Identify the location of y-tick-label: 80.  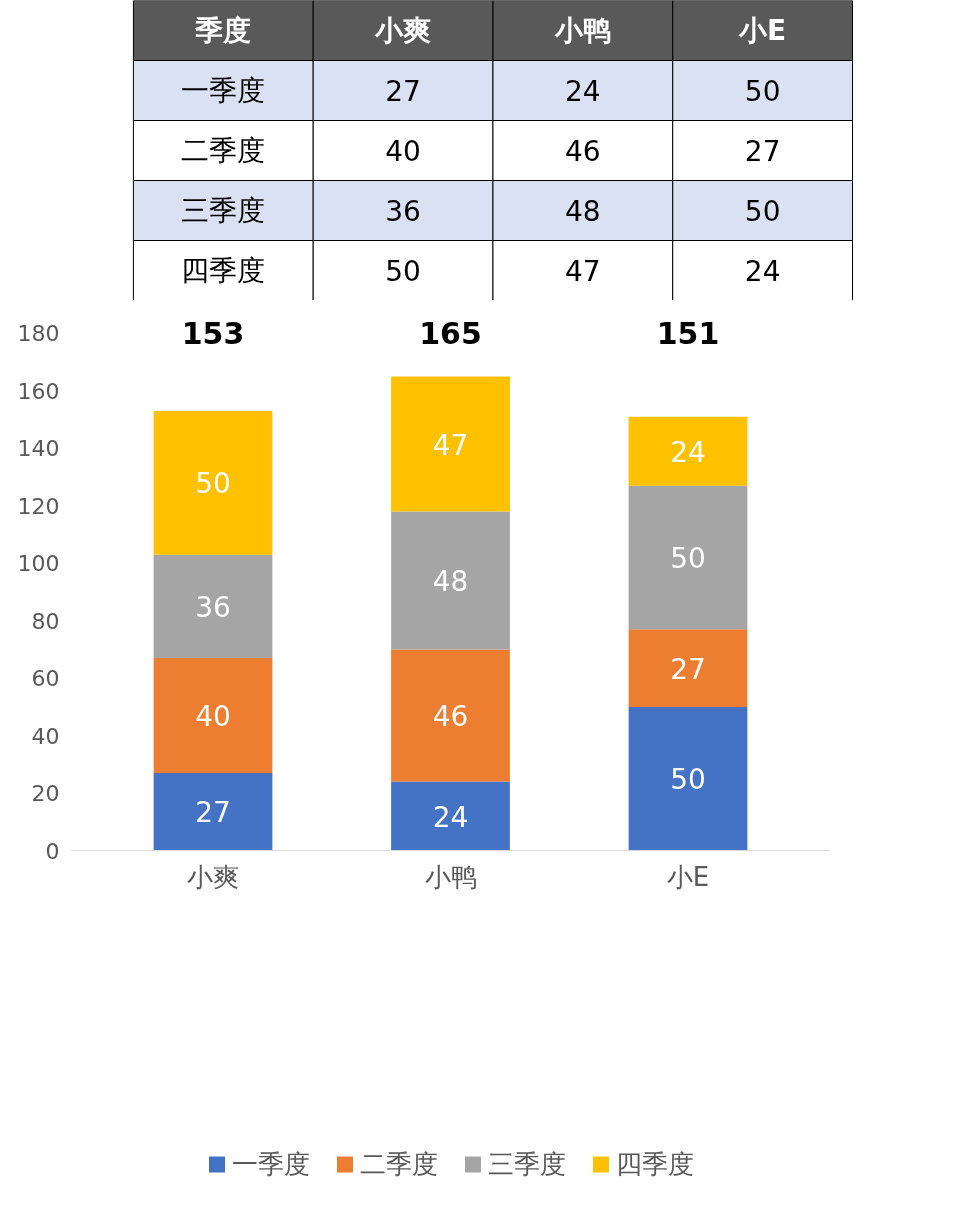
(45, 621).